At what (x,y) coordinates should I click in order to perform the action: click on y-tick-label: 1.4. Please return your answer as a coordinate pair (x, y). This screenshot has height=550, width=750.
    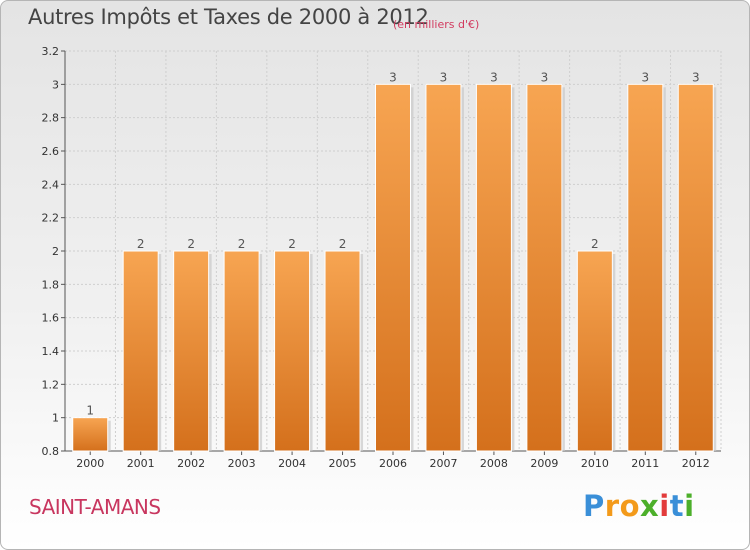
    Looking at the image, I should click on (51, 351).